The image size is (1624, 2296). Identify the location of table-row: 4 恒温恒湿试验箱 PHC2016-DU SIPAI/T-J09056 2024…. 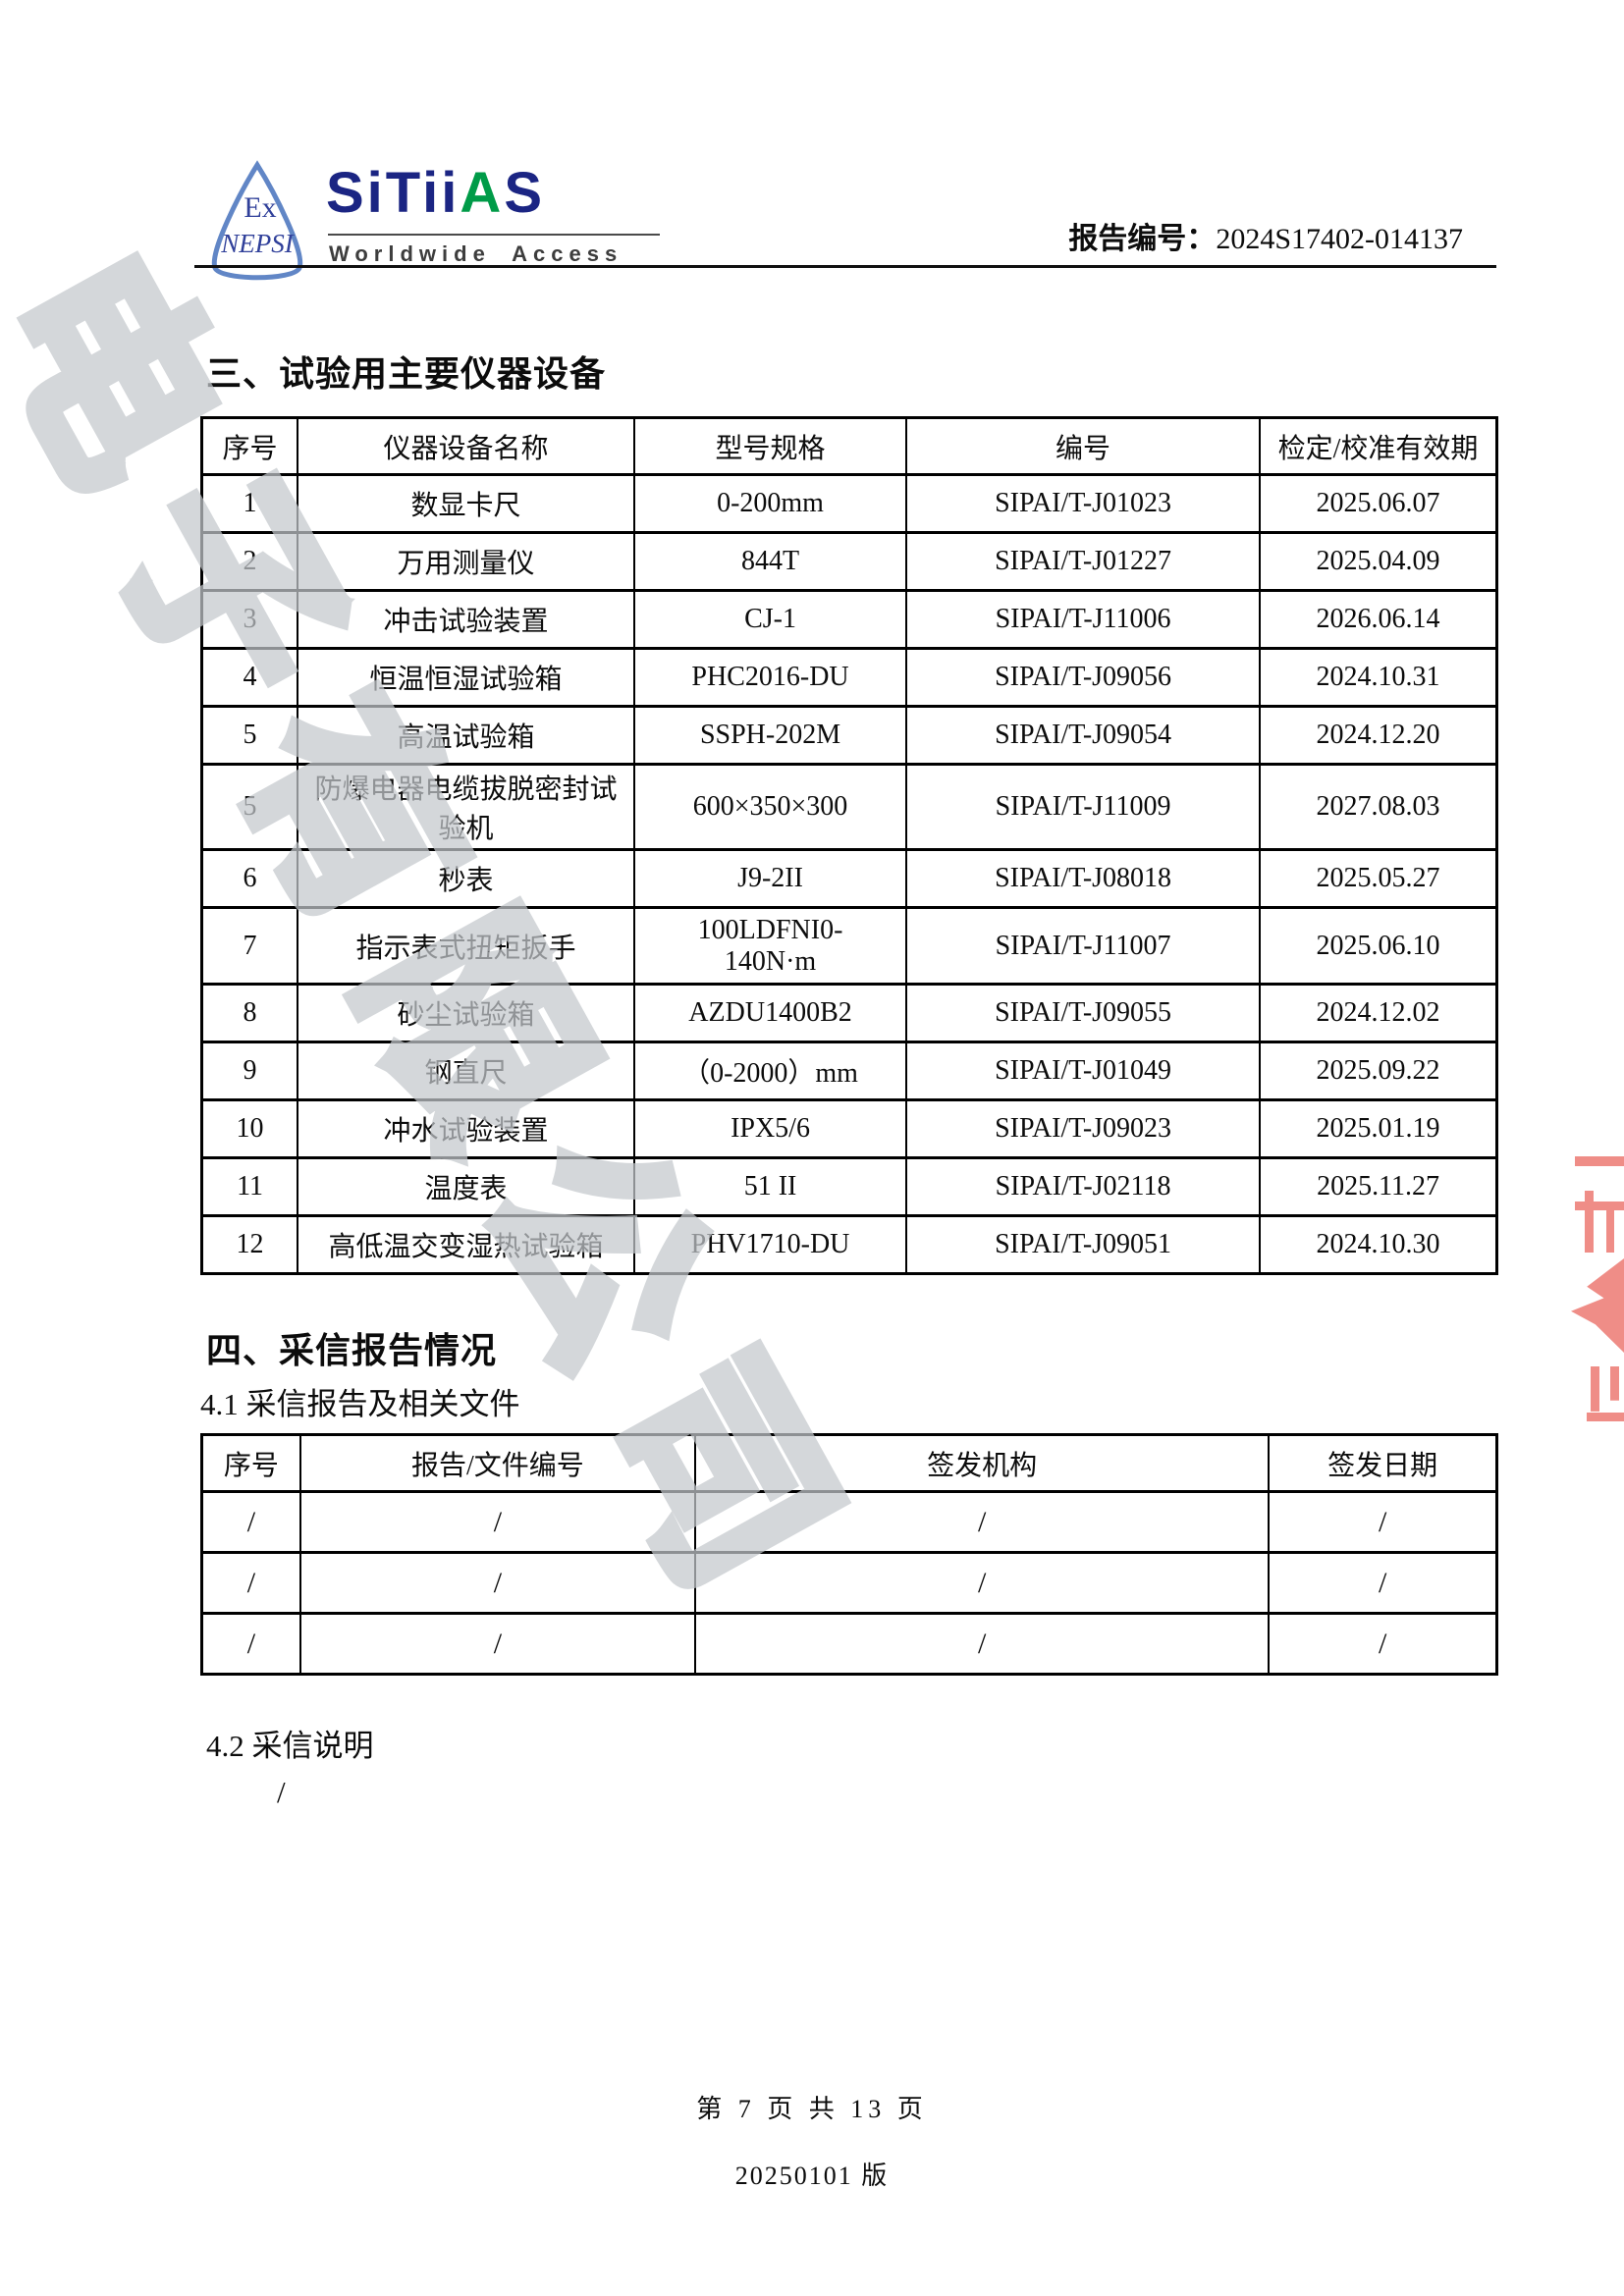
(849, 677).